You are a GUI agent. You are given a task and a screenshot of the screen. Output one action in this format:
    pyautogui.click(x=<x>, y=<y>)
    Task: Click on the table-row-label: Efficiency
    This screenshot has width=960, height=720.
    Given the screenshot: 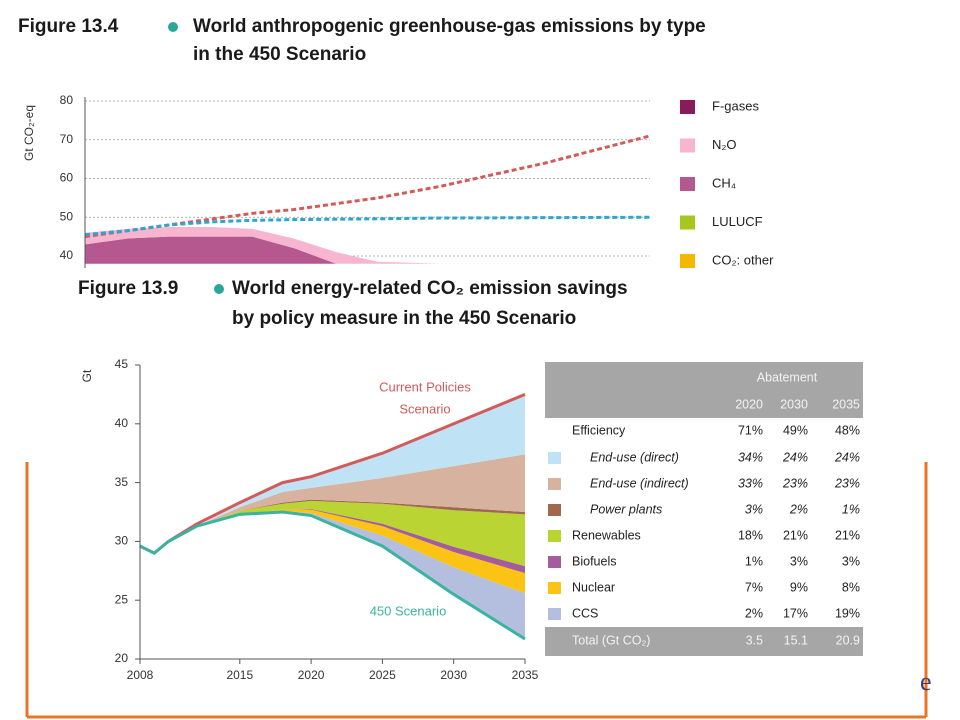 What is the action you would take?
    pyautogui.click(x=599, y=430)
    